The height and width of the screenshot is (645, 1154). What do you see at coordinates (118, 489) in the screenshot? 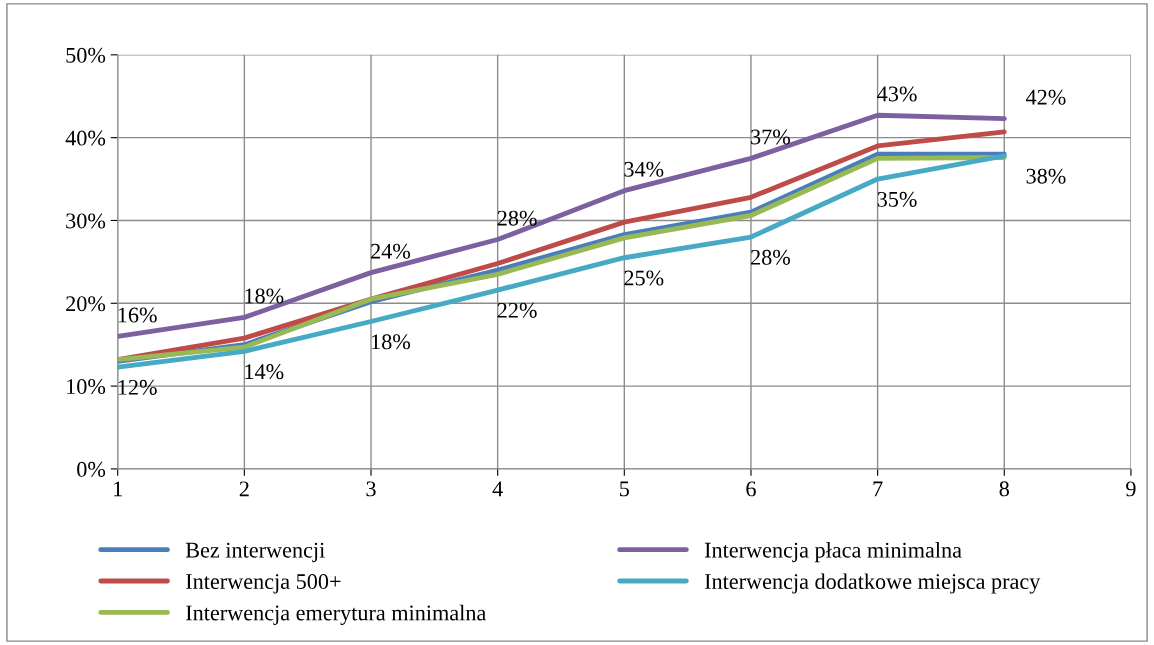
I see `x-tick-label: 1` at bounding box center [118, 489].